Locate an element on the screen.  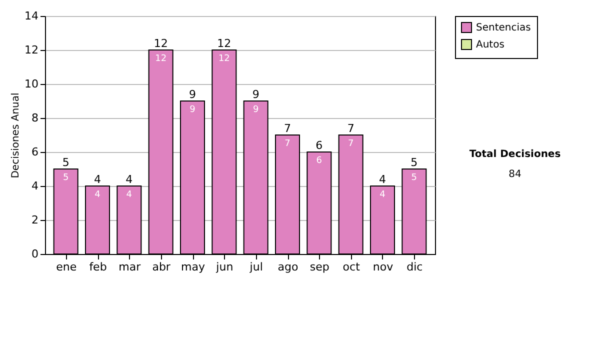
x-tick-label: sep is located at coordinates (320, 267).